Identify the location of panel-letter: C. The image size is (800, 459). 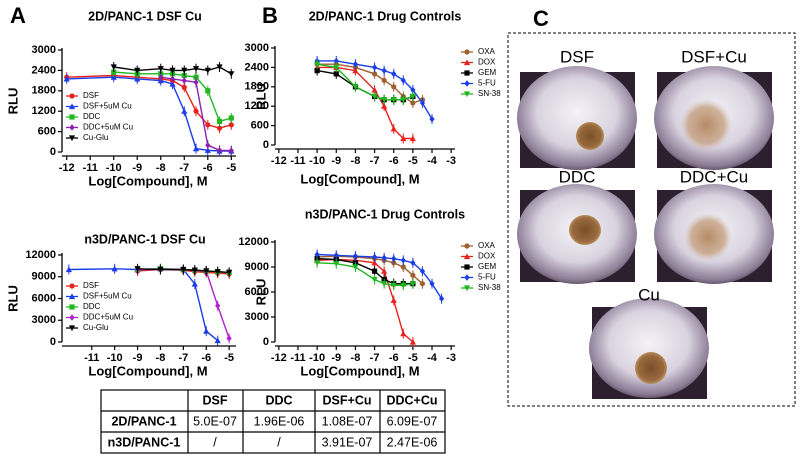
(541, 18).